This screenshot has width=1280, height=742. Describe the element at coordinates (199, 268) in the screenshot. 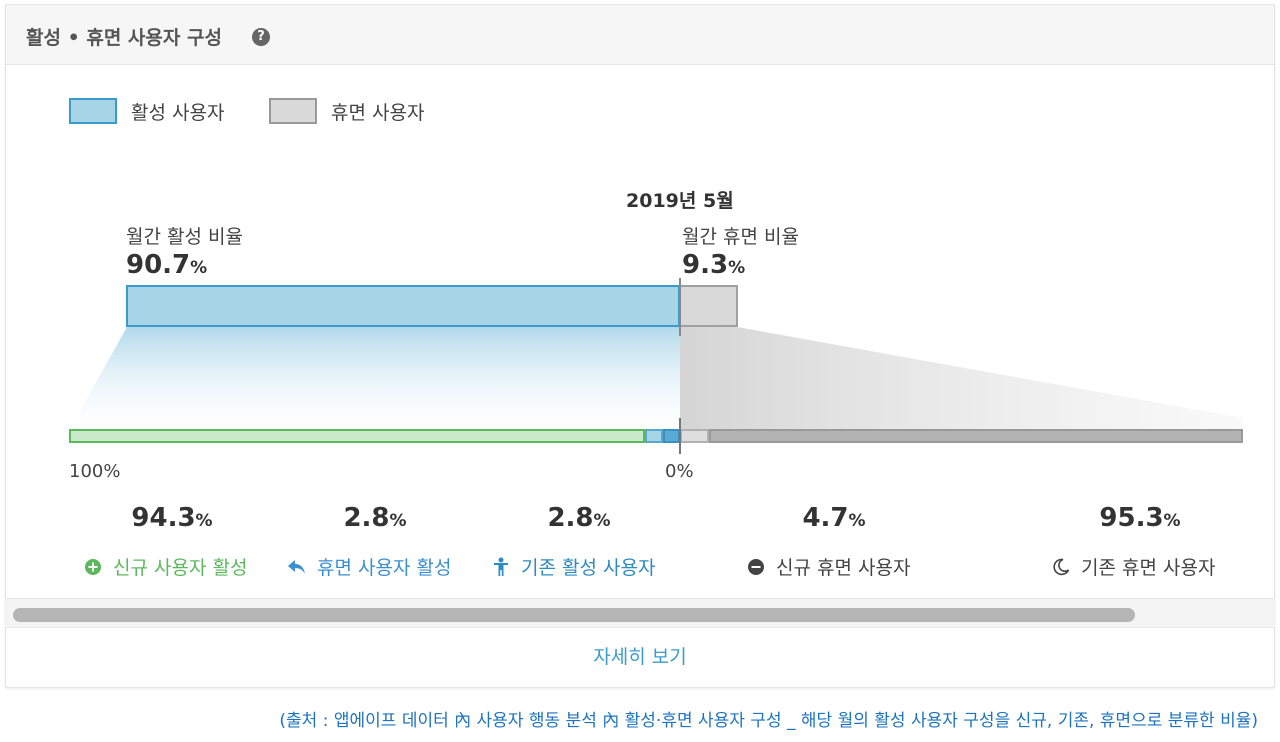

I see `monthly-active-unit: %` at that location.